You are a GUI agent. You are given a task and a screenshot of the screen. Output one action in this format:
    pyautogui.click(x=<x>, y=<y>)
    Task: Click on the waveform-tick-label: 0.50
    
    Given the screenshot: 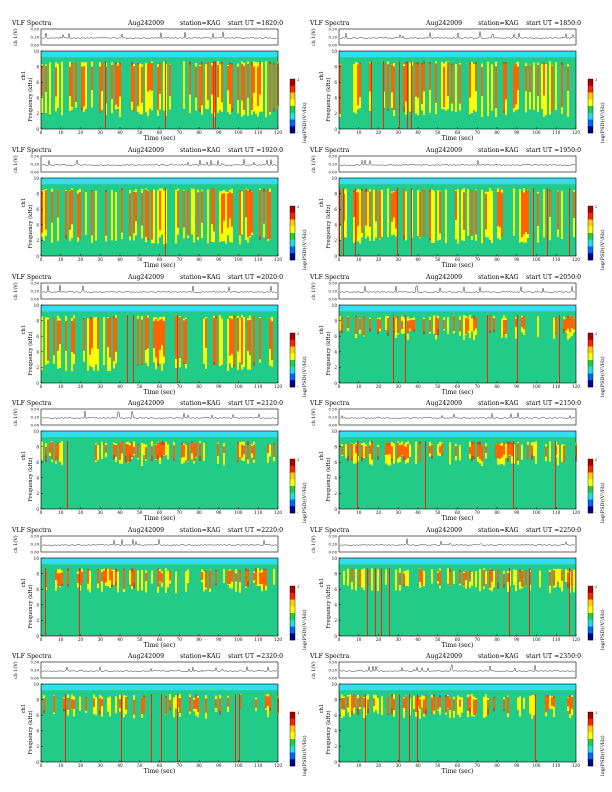 What is the action you would take?
    pyautogui.click(x=333, y=536)
    